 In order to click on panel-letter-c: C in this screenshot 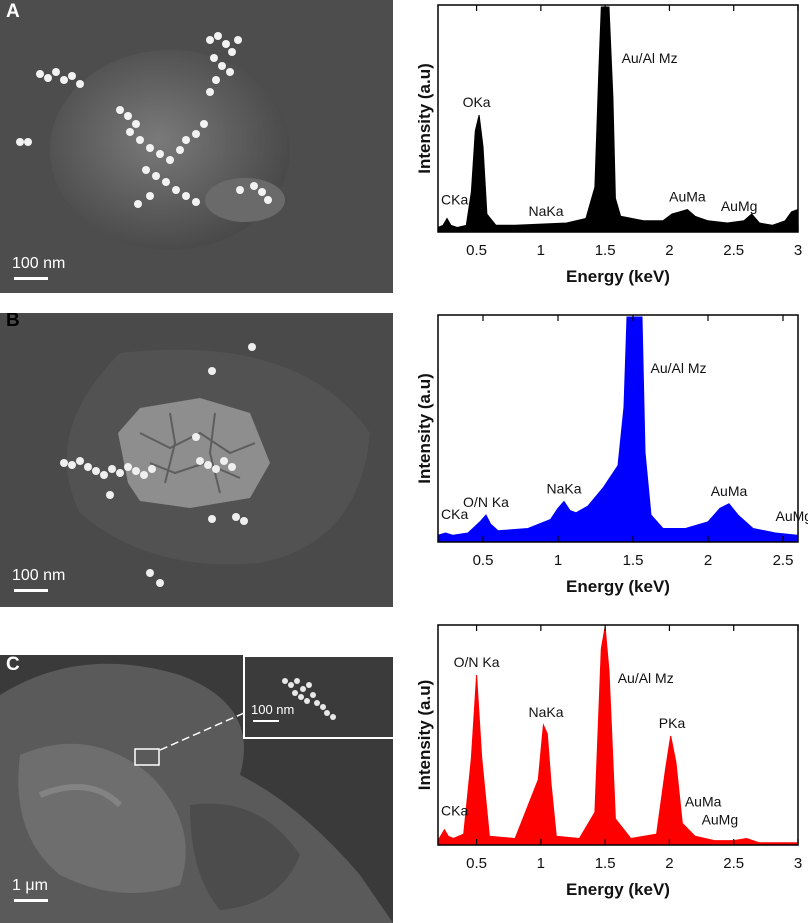, I will do `click(13, 665)`.